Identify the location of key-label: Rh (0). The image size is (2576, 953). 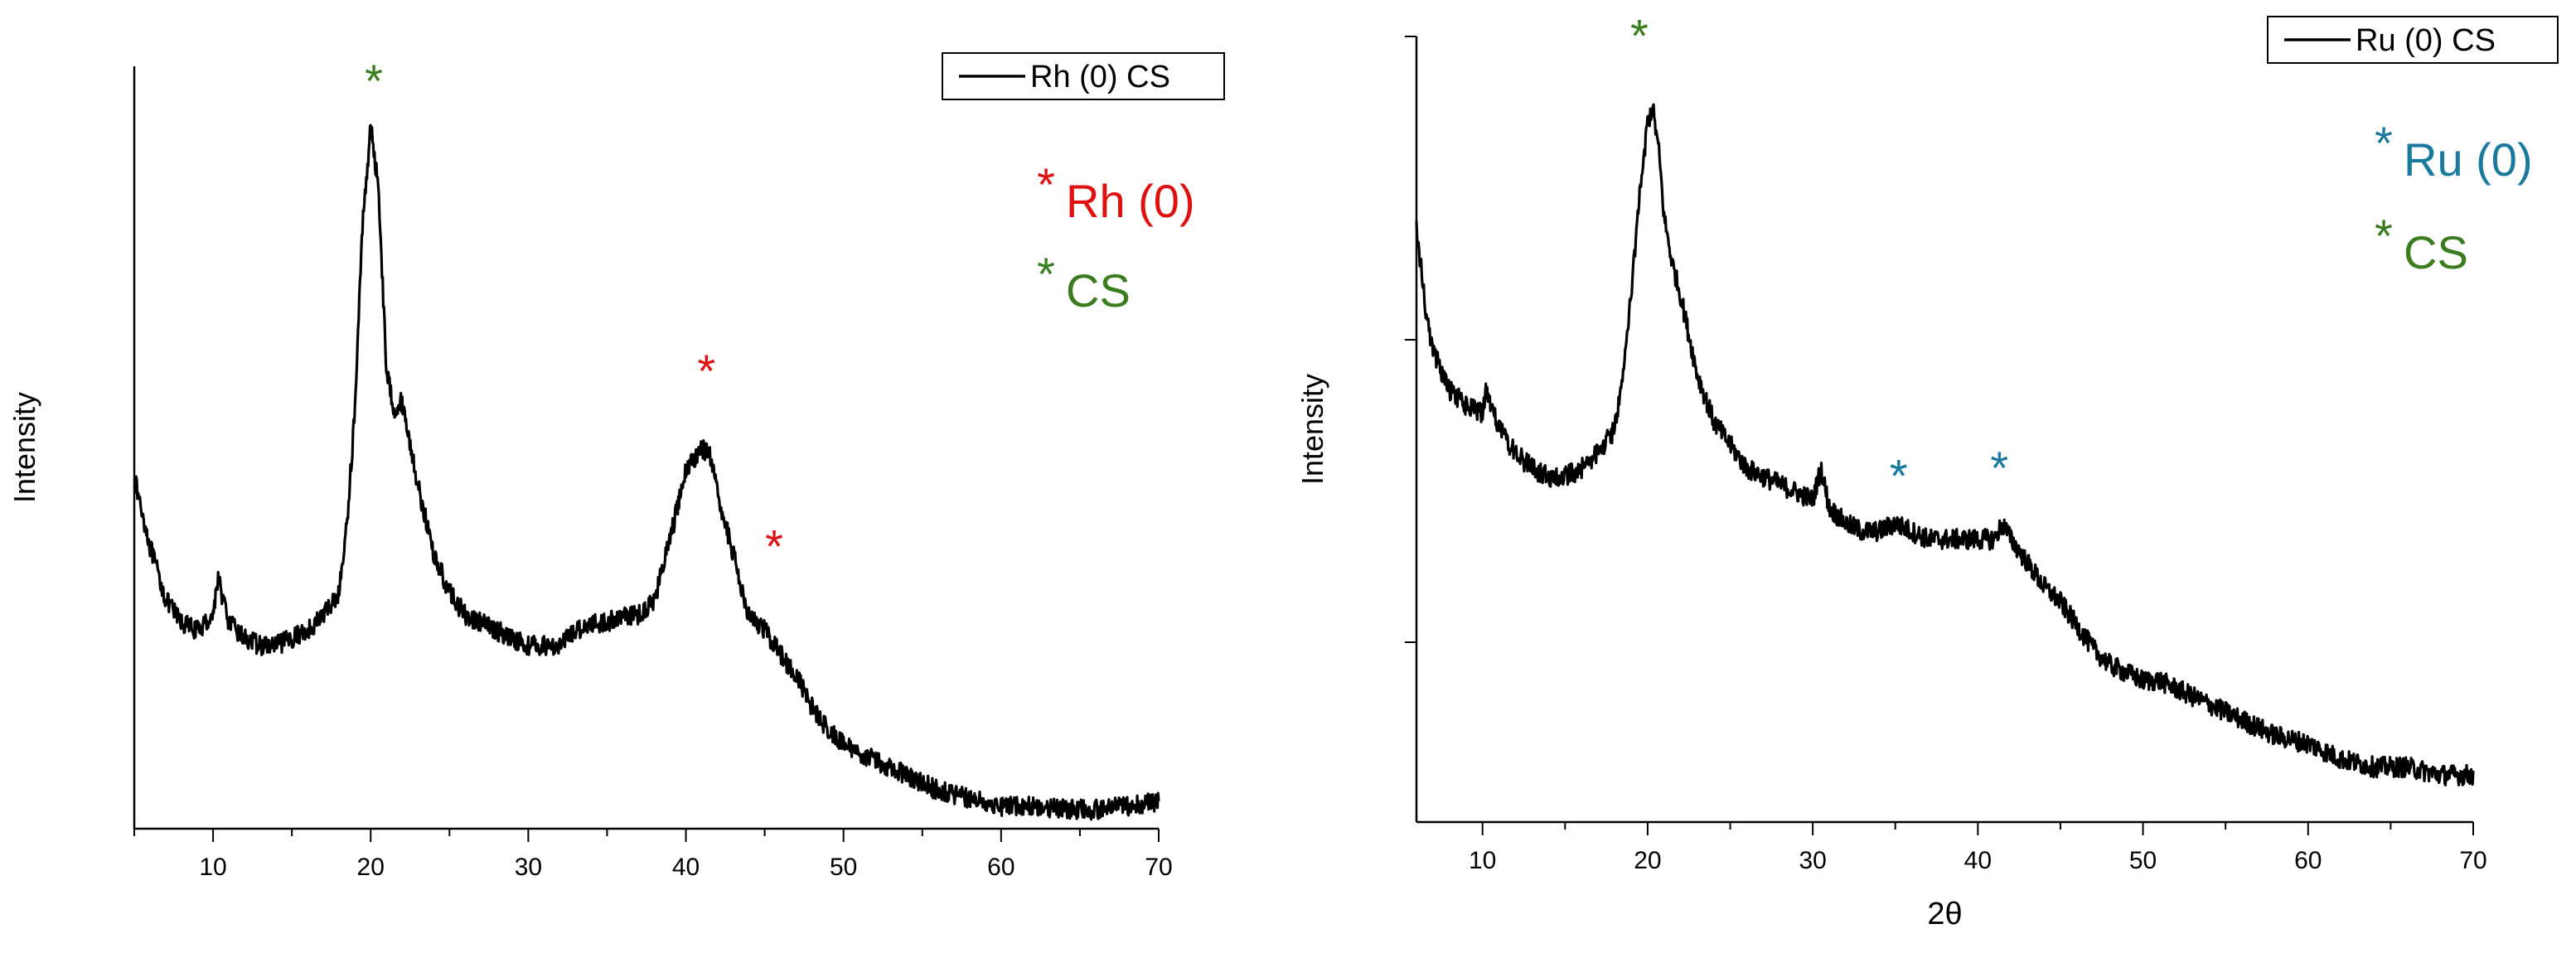
(1130, 201).